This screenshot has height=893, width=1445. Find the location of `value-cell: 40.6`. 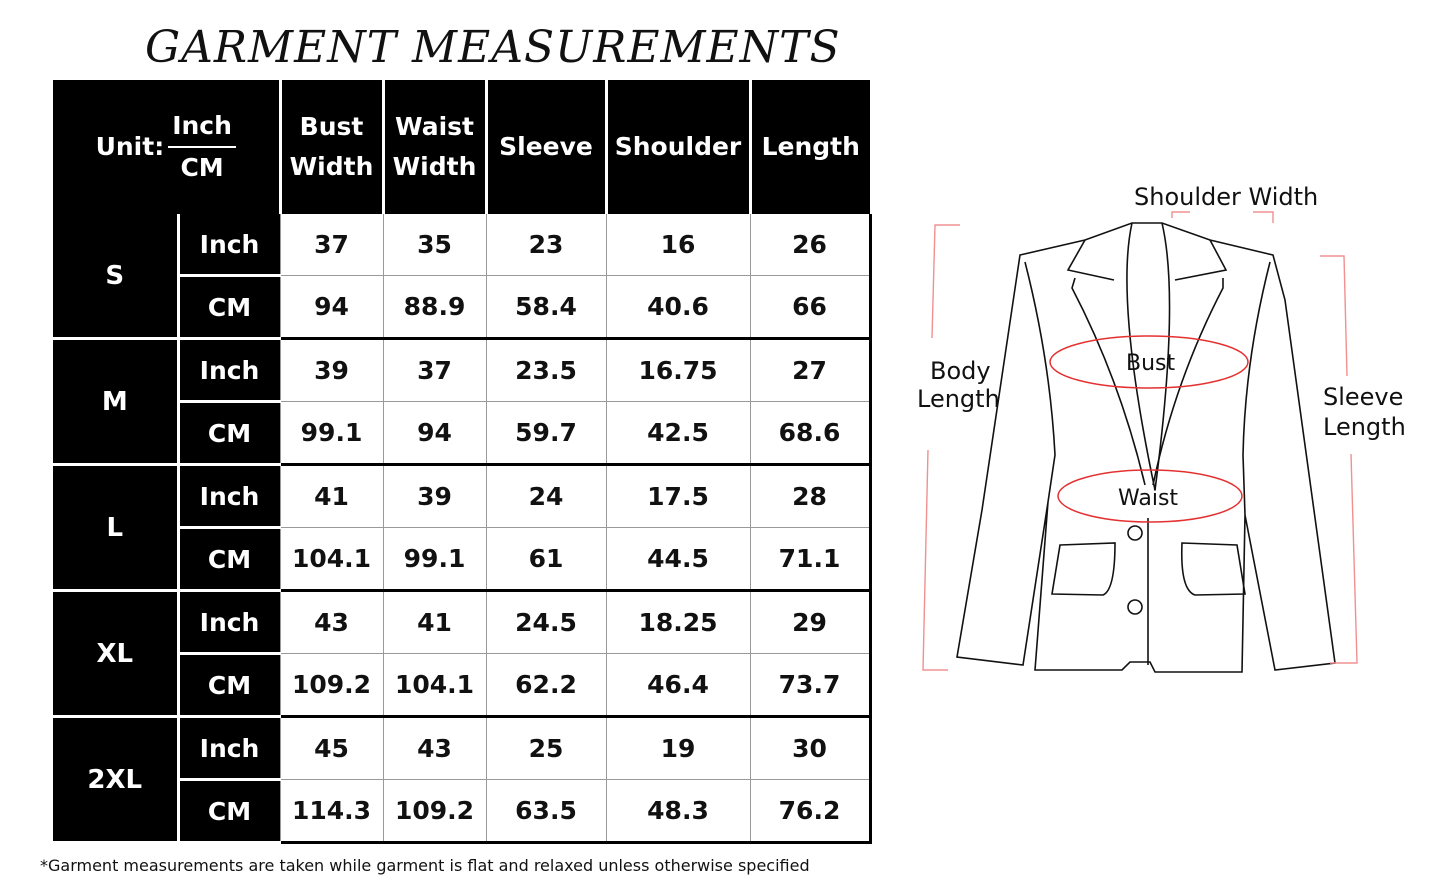

value-cell: 40.6 is located at coordinates (677, 307).